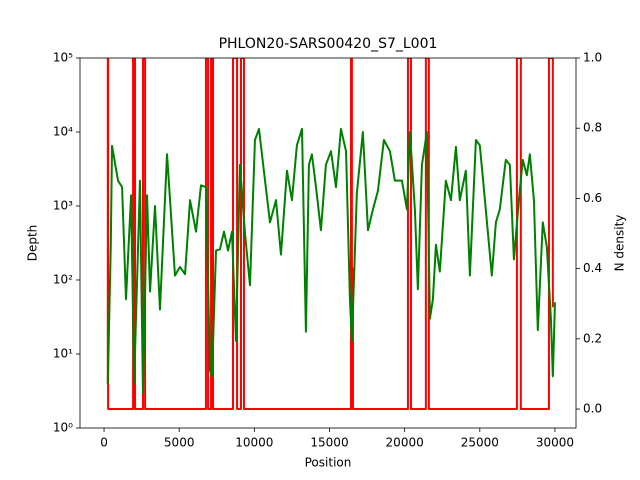  What do you see at coordinates (179, 443) in the screenshot?
I see `x-tick-label: 5000` at bounding box center [179, 443].